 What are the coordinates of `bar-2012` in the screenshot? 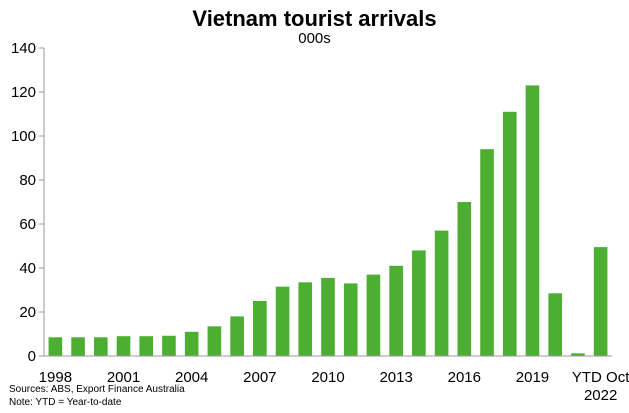 It's located at (373, 315).